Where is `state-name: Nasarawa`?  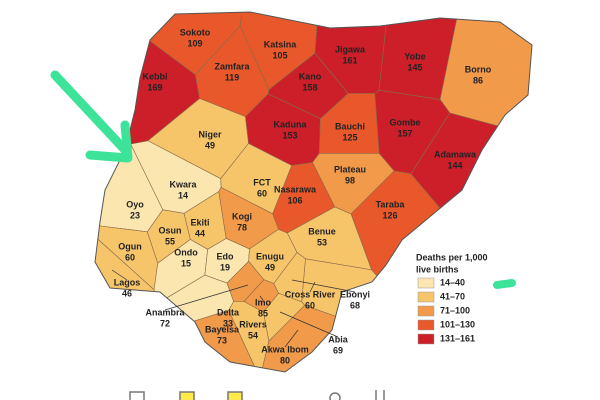 state-name: Nasarawa is located at coordinates (295, 189).